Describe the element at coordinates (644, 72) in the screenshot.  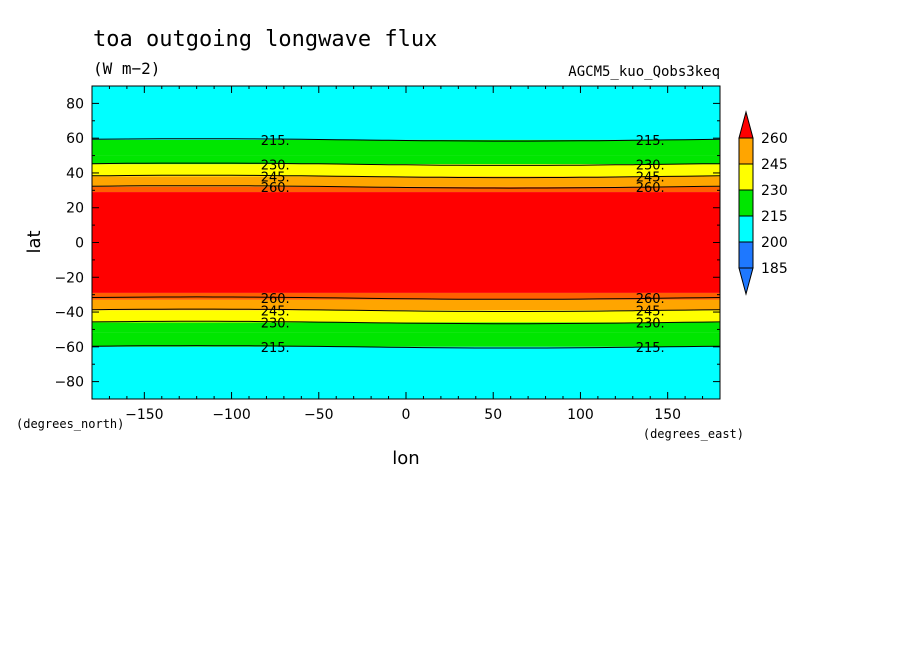
I see `model-name: AGCM5_kuo_Qobs3keq` at that location.